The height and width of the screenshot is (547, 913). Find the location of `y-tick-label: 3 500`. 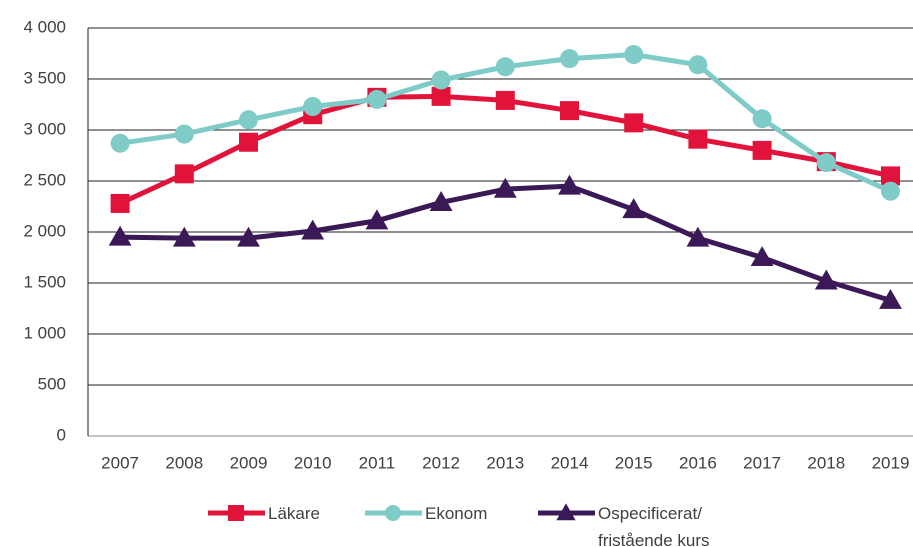

y-tick-label: 3 500 is located at coordinates (44, 77).